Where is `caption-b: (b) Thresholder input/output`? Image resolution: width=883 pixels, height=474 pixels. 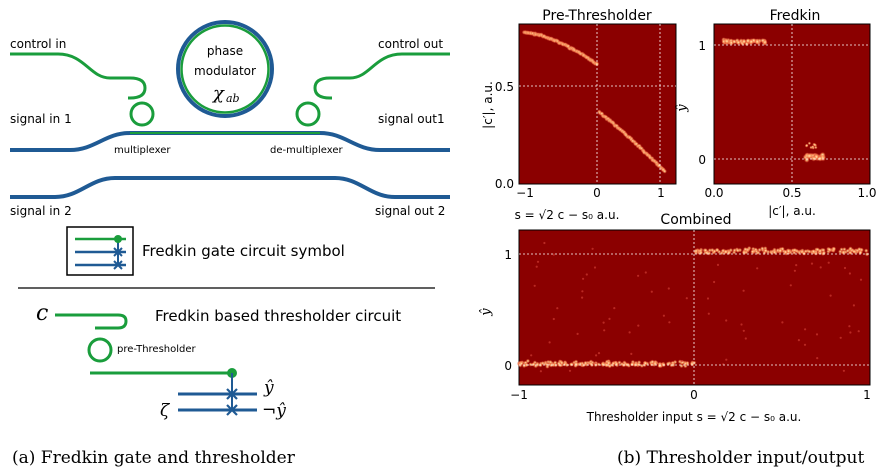 caption-b: (b) Thresholder input/output is located at coordinates (740, 458).